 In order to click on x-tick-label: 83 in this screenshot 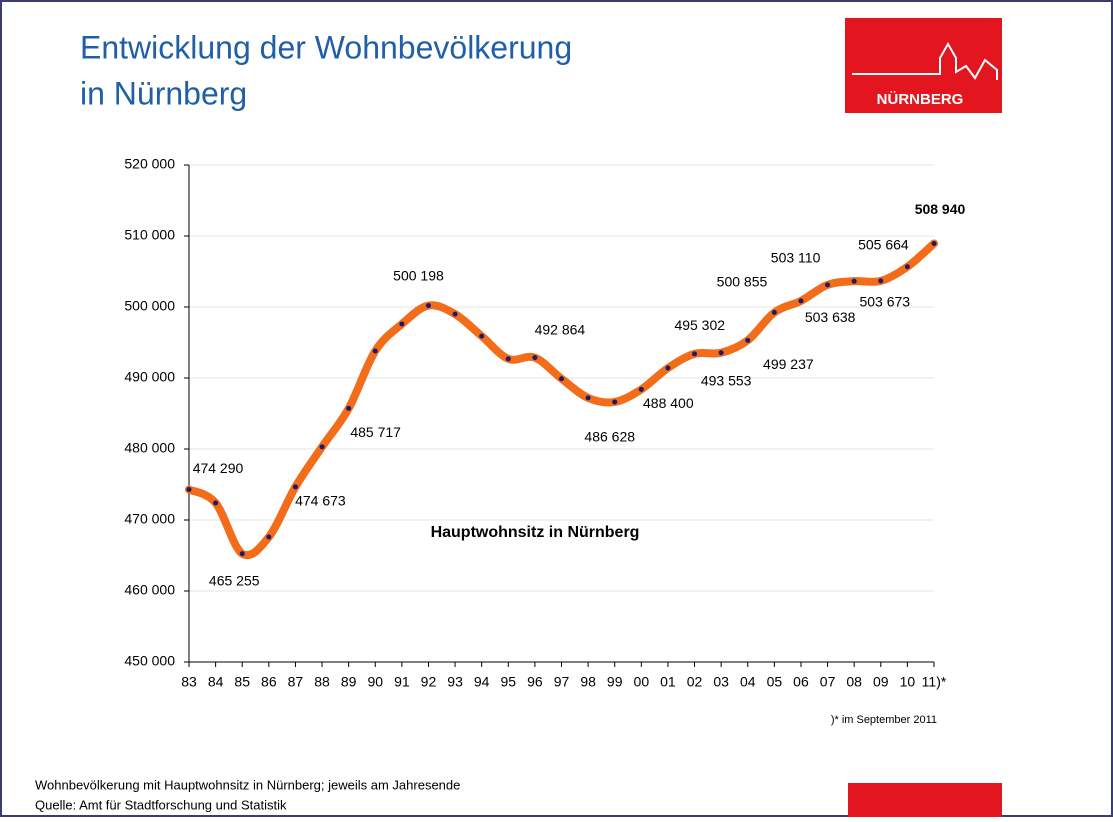, I will do `click(189, 682)`.